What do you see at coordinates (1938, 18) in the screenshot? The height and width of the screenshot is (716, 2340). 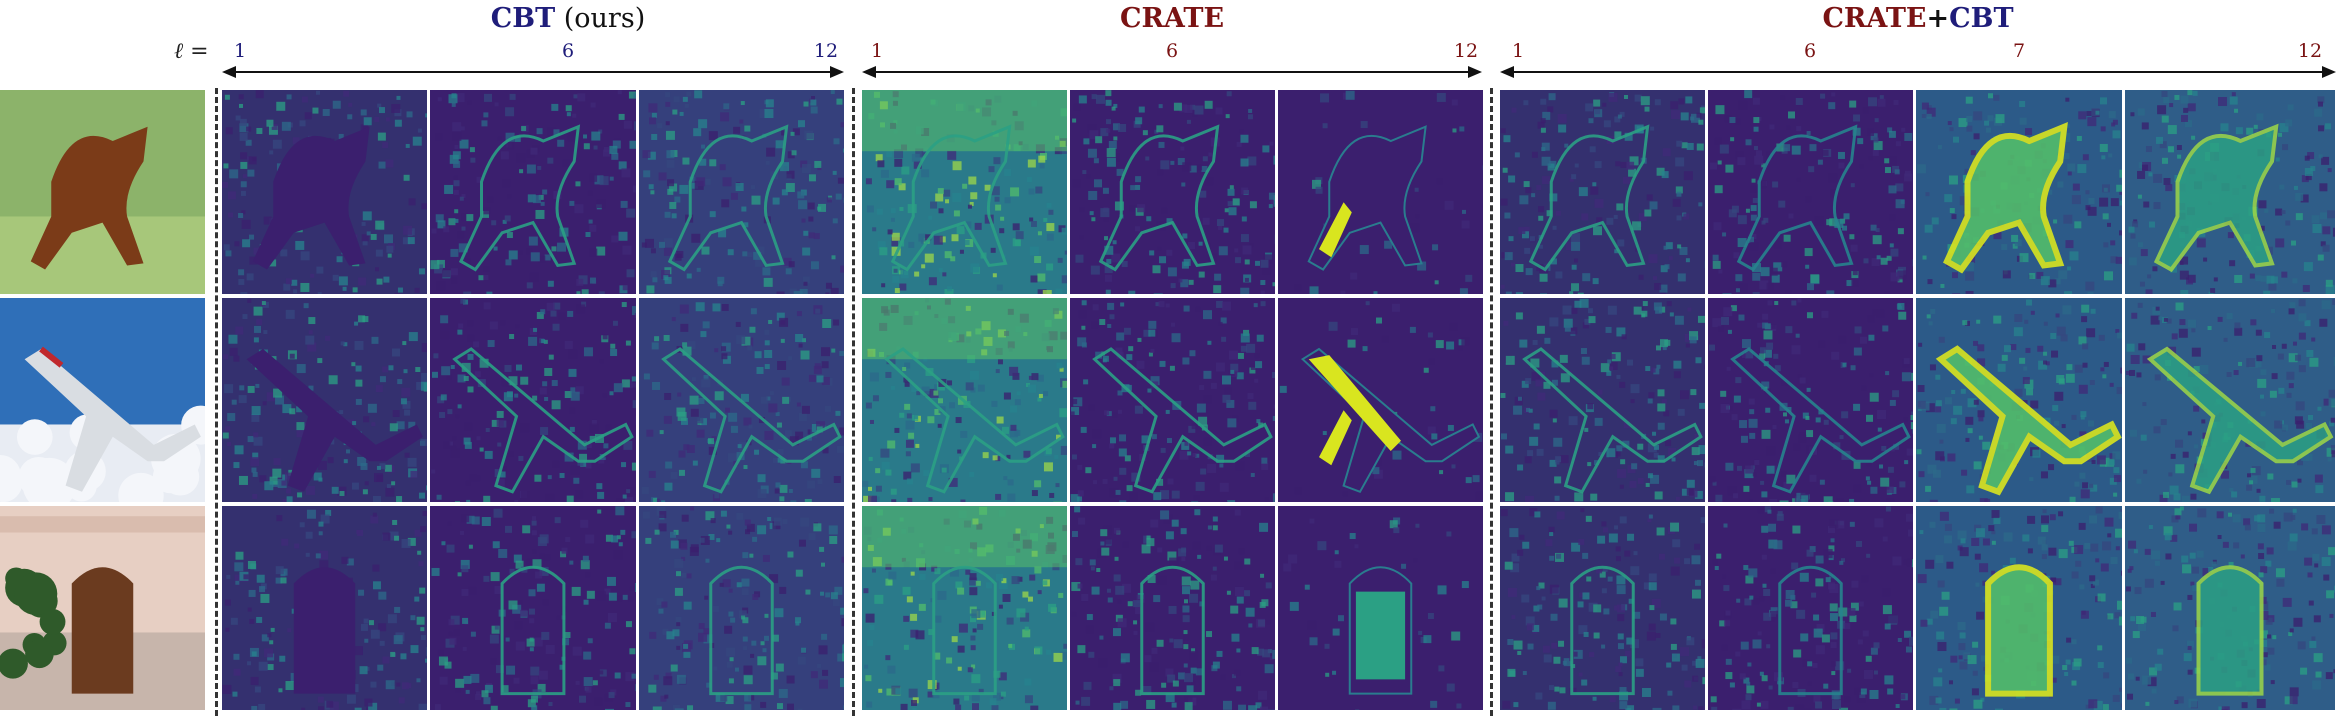 I see `title-plus: +` at bounding box center [1938, 18].